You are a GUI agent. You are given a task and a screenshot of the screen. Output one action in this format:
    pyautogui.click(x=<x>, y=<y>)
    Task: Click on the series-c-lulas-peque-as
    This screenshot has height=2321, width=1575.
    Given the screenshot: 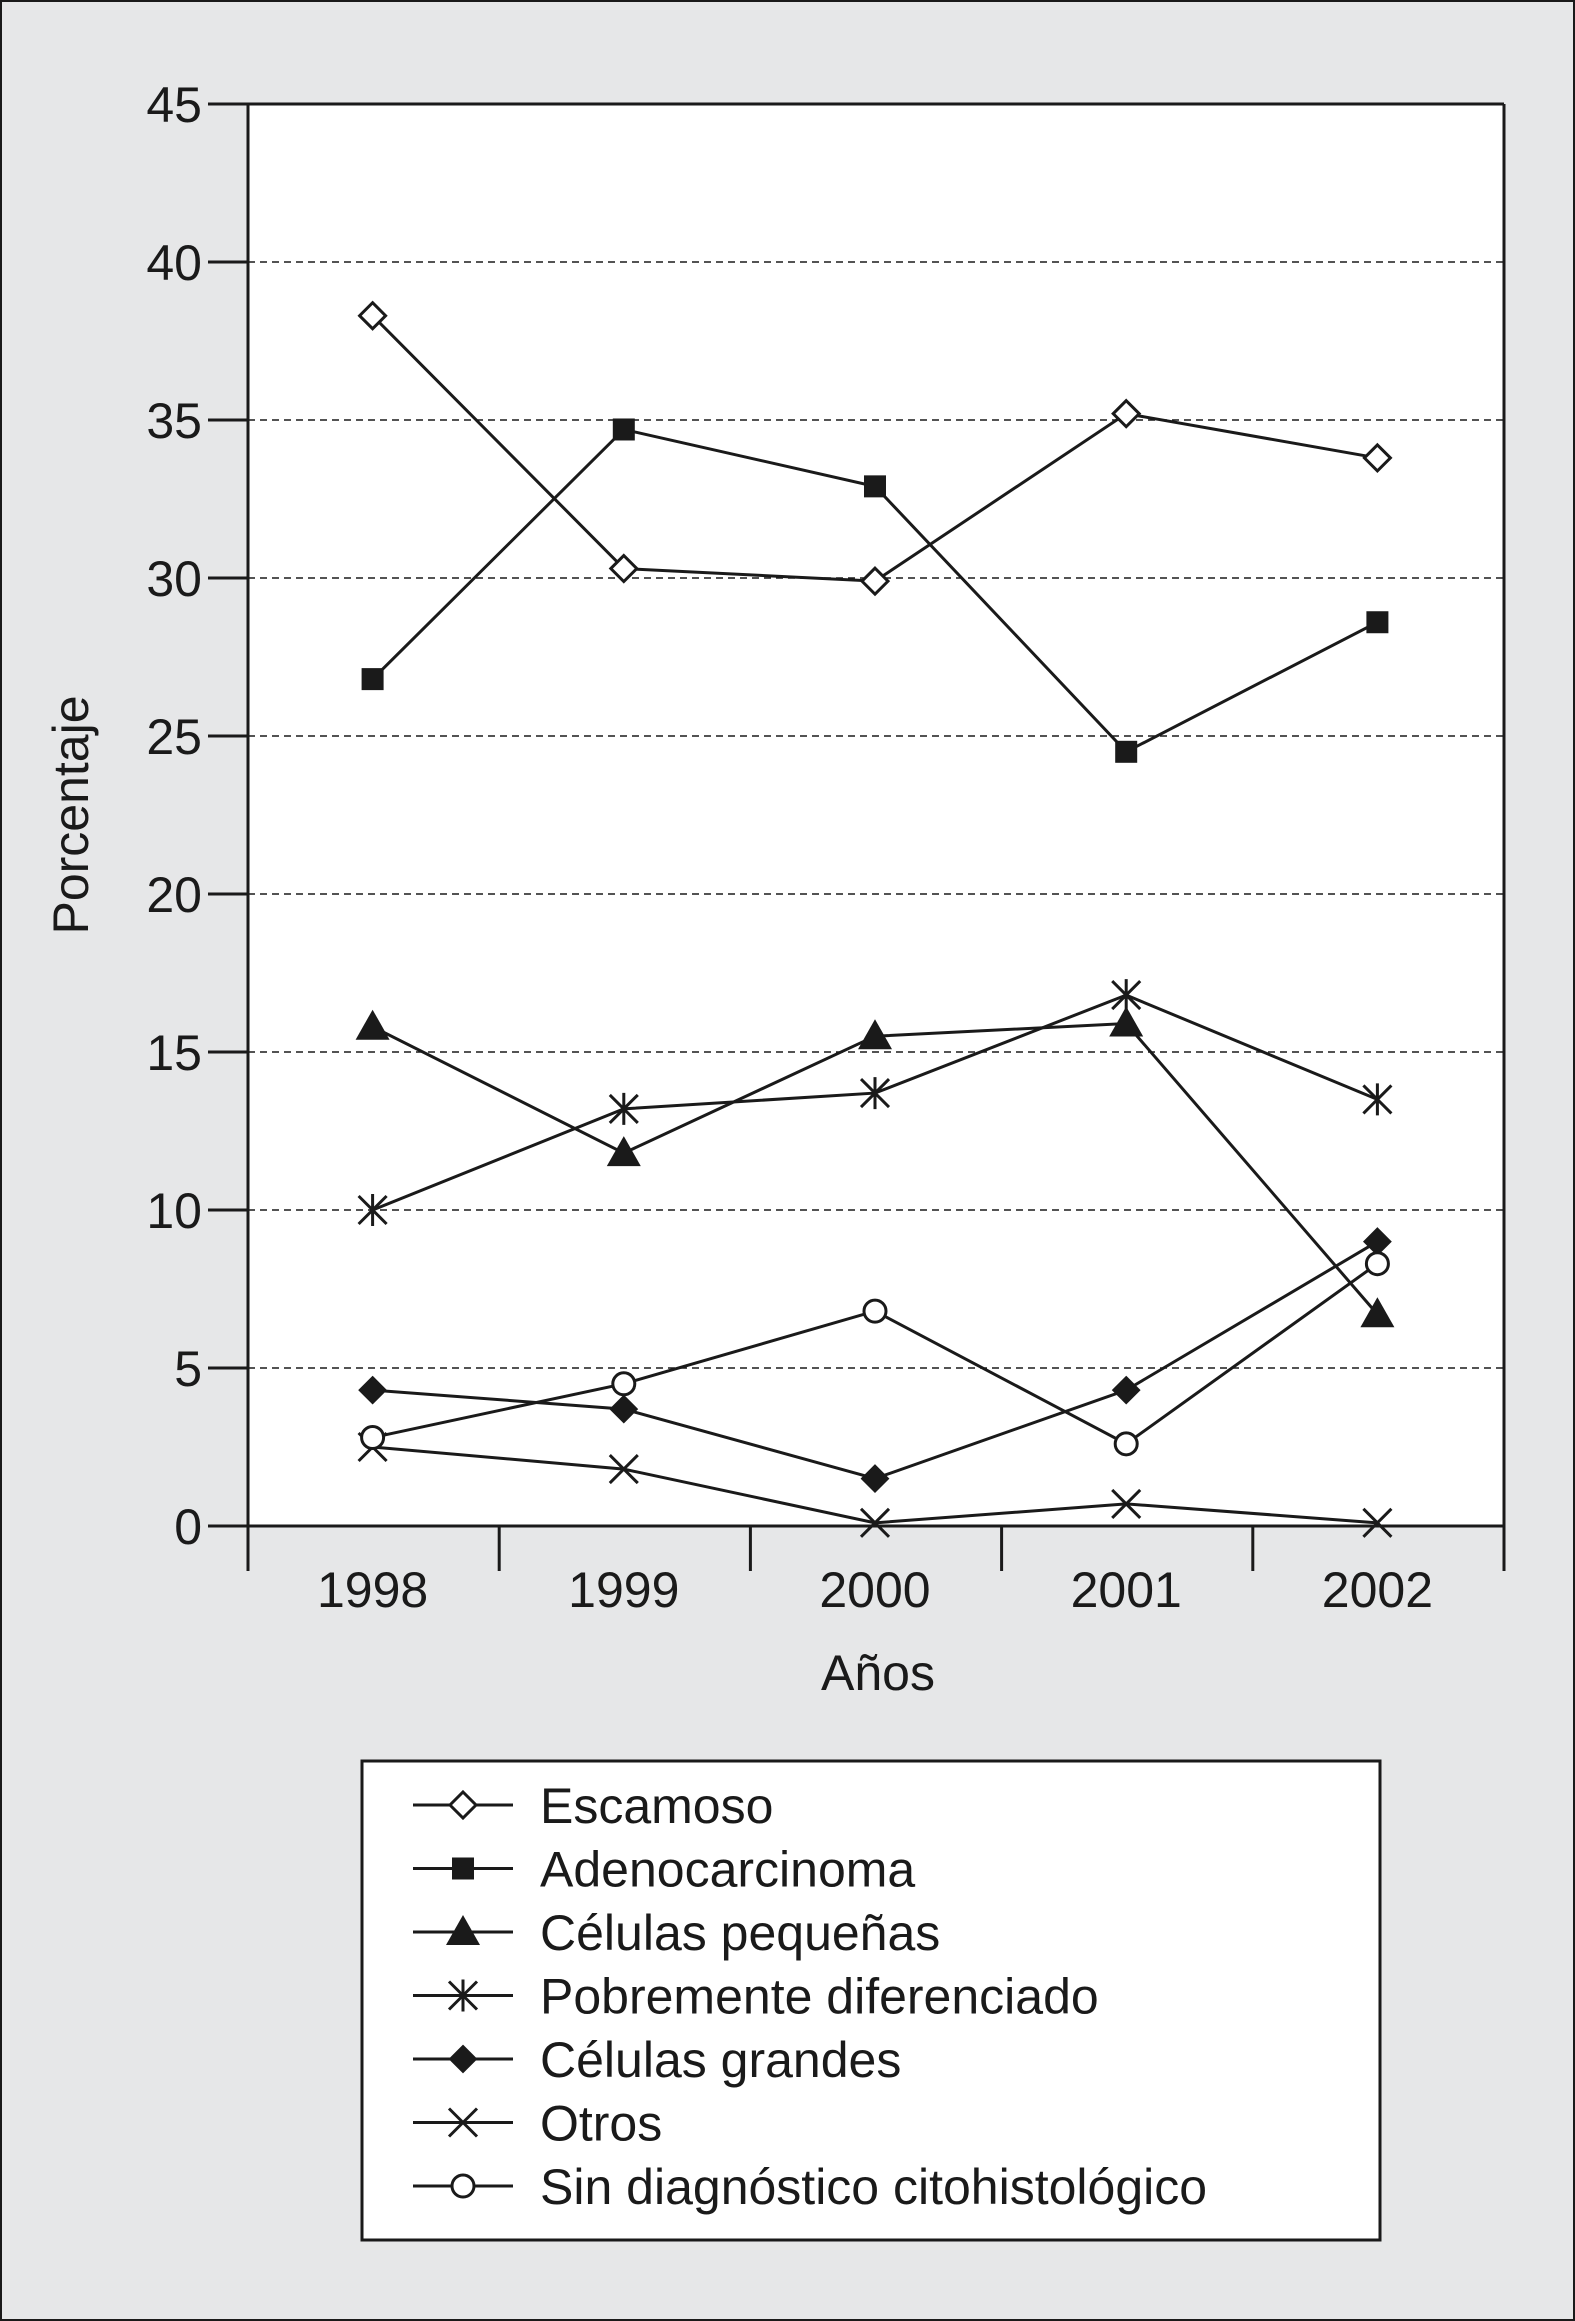 What is the action you would take?
    pyautogui.click(x=875, y=1167)
    